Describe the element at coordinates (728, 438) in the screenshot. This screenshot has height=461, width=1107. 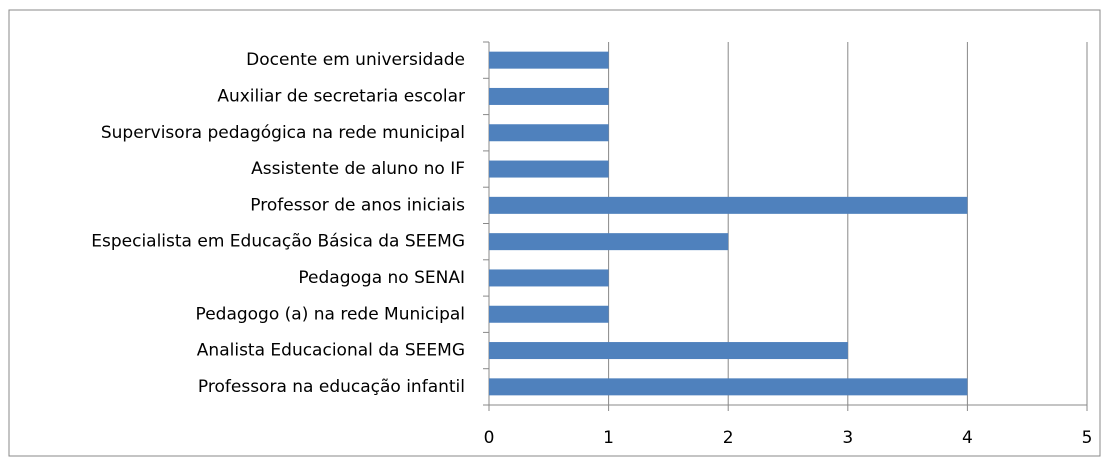
I see `x-tick-label: 2` at that location.